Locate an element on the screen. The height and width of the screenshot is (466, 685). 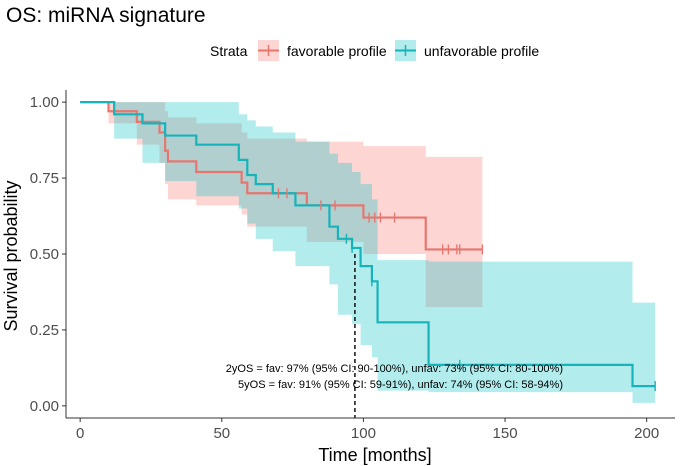
legend-key-unfavorable is located at coordinates (405, 50).